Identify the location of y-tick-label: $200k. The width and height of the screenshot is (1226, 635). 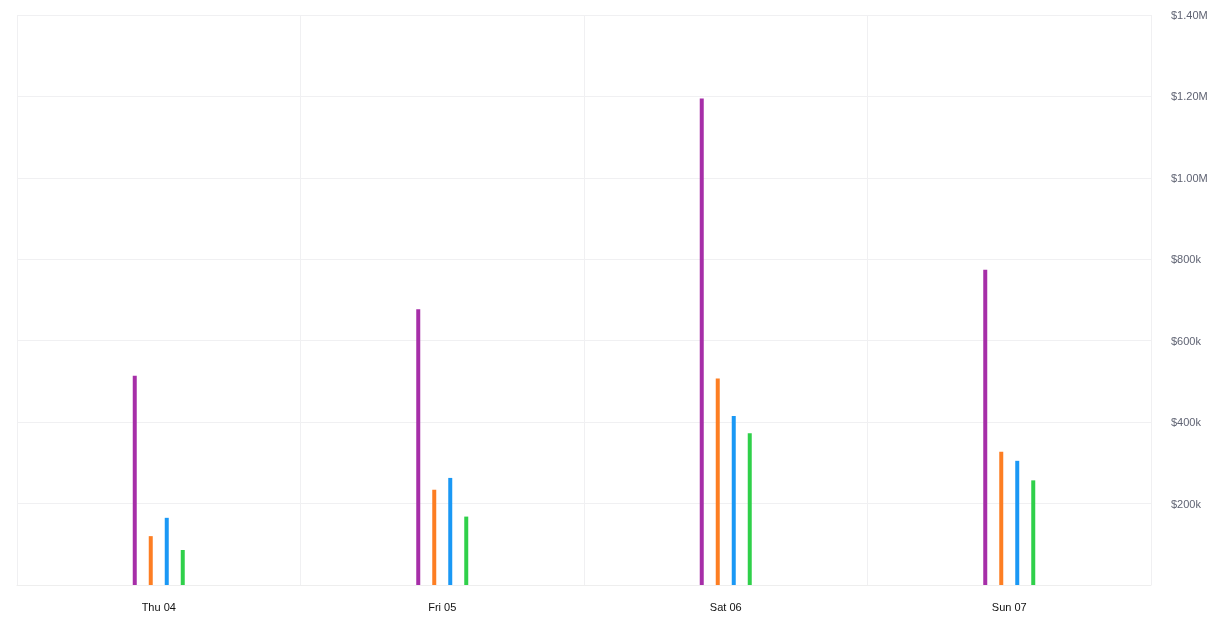
(1186, 503).